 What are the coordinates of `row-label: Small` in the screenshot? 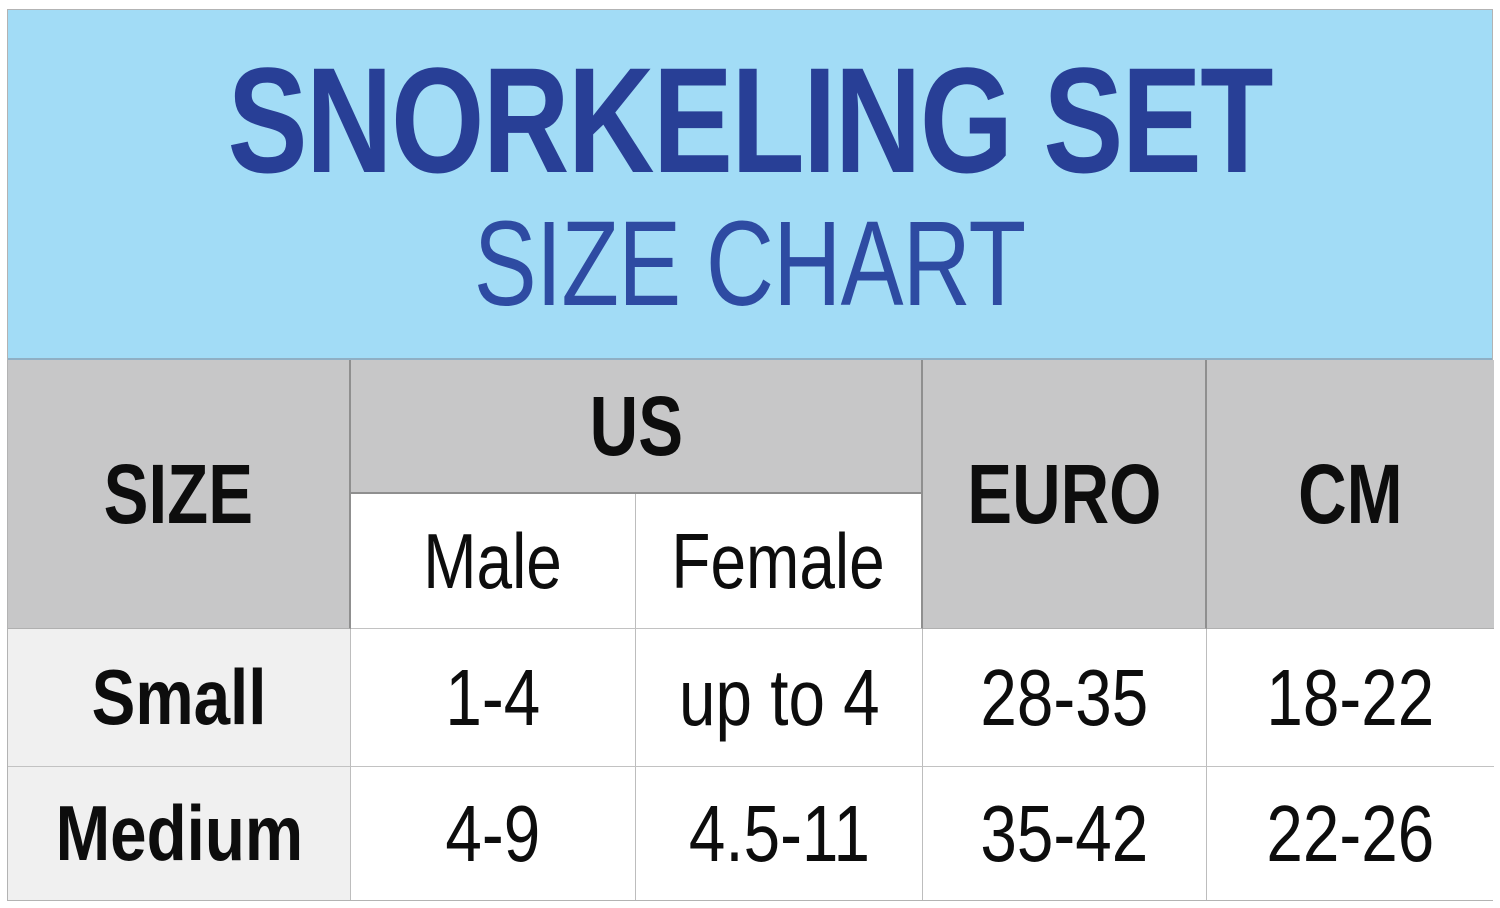 It's located at (179, 697).